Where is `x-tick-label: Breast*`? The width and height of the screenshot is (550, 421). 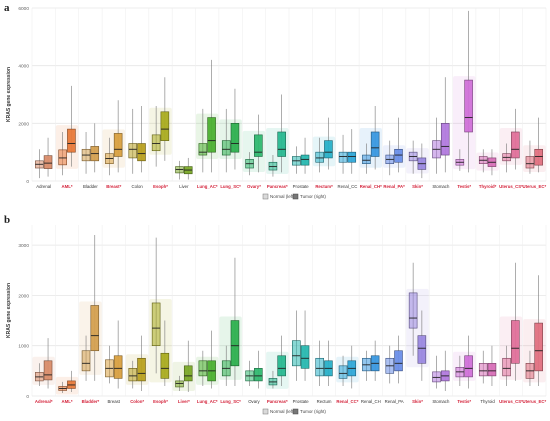 x-tick-label: Breast* is located at coordinates (113, 186).